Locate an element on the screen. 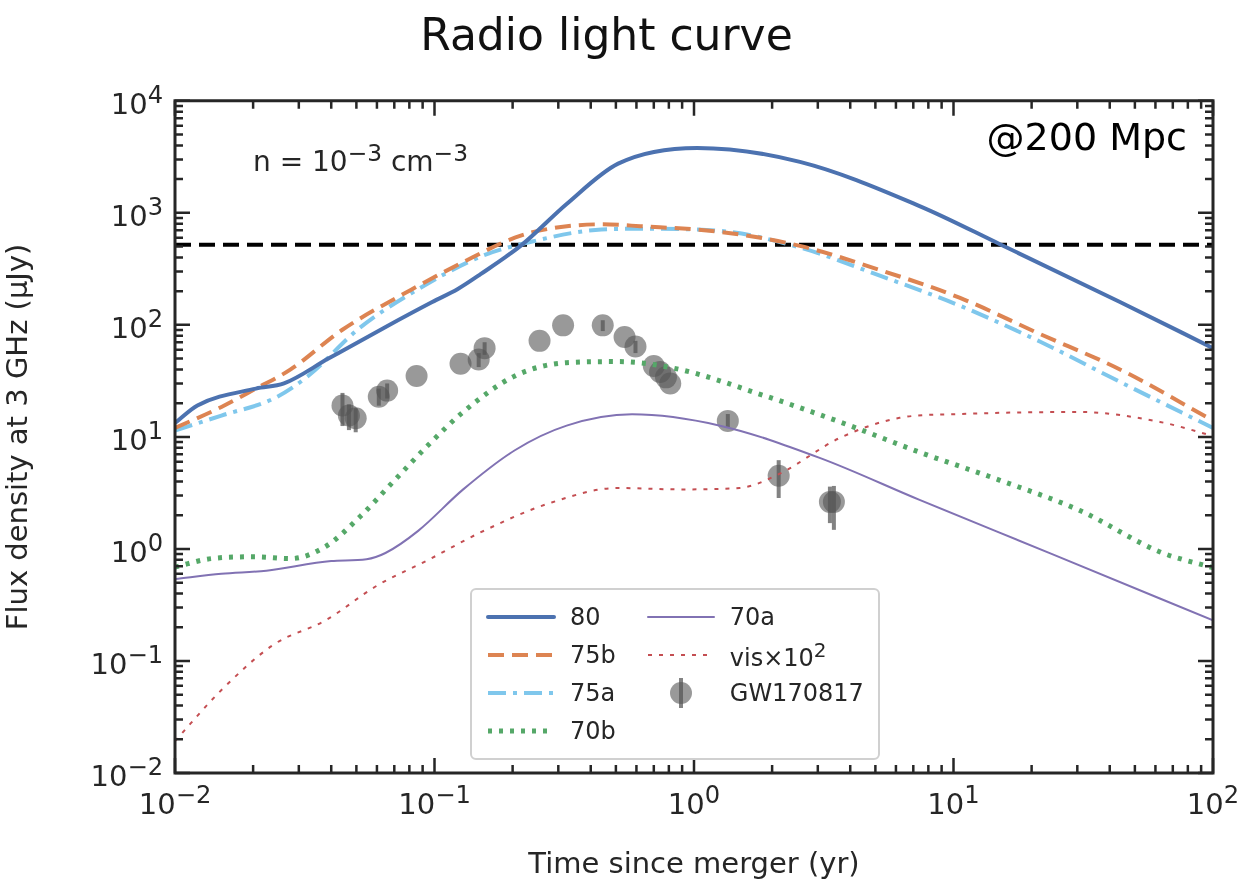  annotation: @200 Mpc is located at coordinates (1086, 136).